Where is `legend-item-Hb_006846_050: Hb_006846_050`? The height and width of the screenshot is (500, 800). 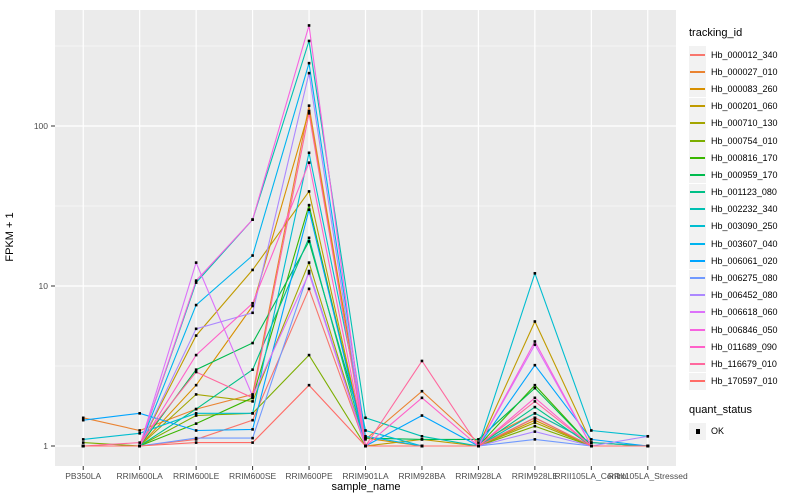 legend-item-Hb_006846_050: Hb_006846_050 is located at coordinates (744, 330).